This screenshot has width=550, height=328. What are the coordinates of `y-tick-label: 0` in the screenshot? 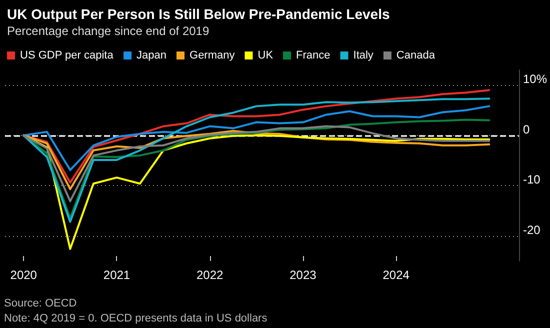 It's located at (526, 129).